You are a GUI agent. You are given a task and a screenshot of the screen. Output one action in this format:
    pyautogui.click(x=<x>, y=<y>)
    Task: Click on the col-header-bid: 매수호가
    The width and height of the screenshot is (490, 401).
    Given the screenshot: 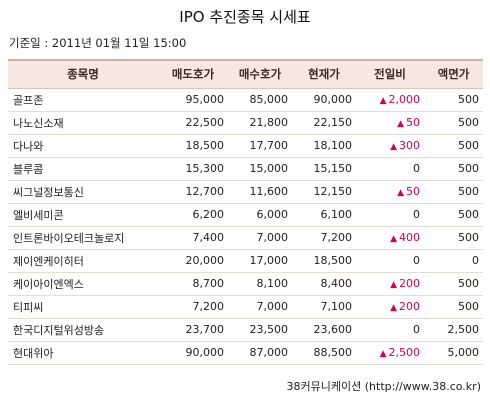 What is the action you would take?
    pyautogui.click(x=260, y=74)
    